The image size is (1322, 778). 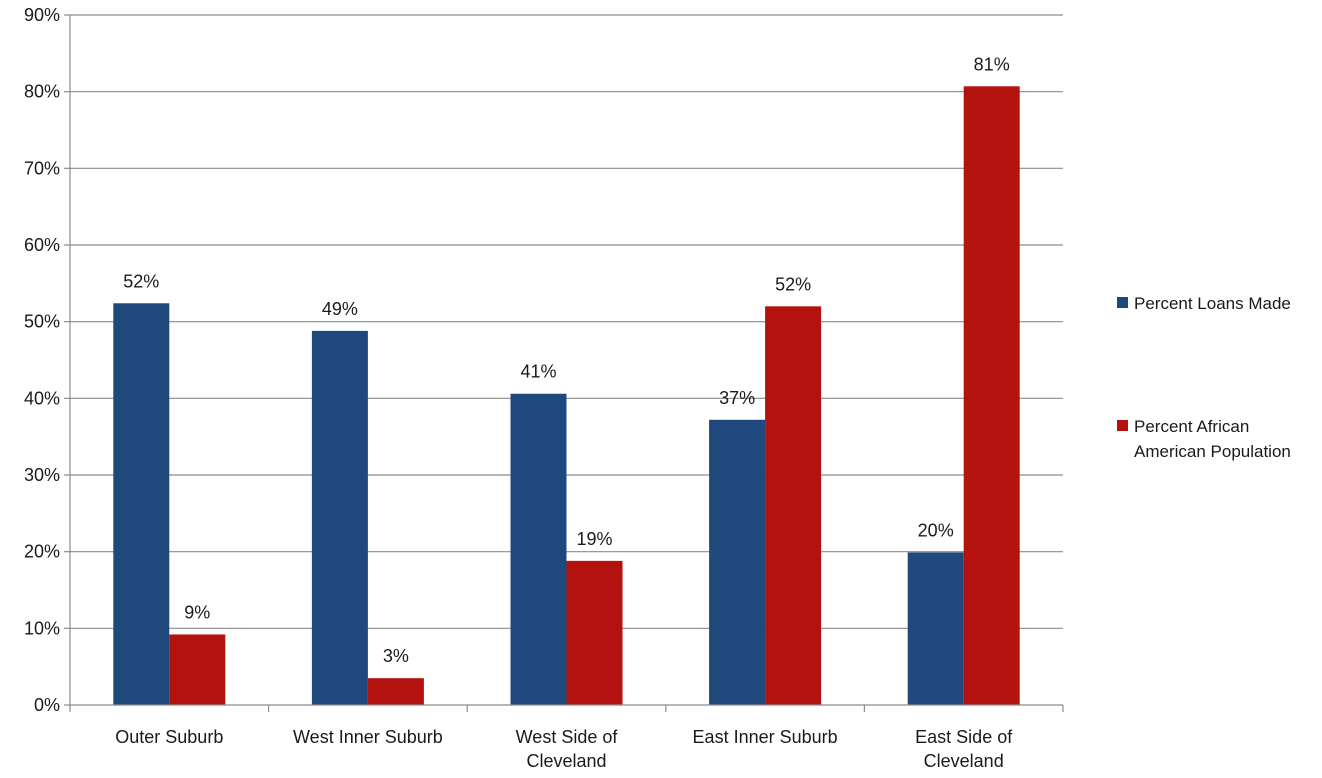 I want to click on y-tick-label: 40%, so click(x=42, y=398).